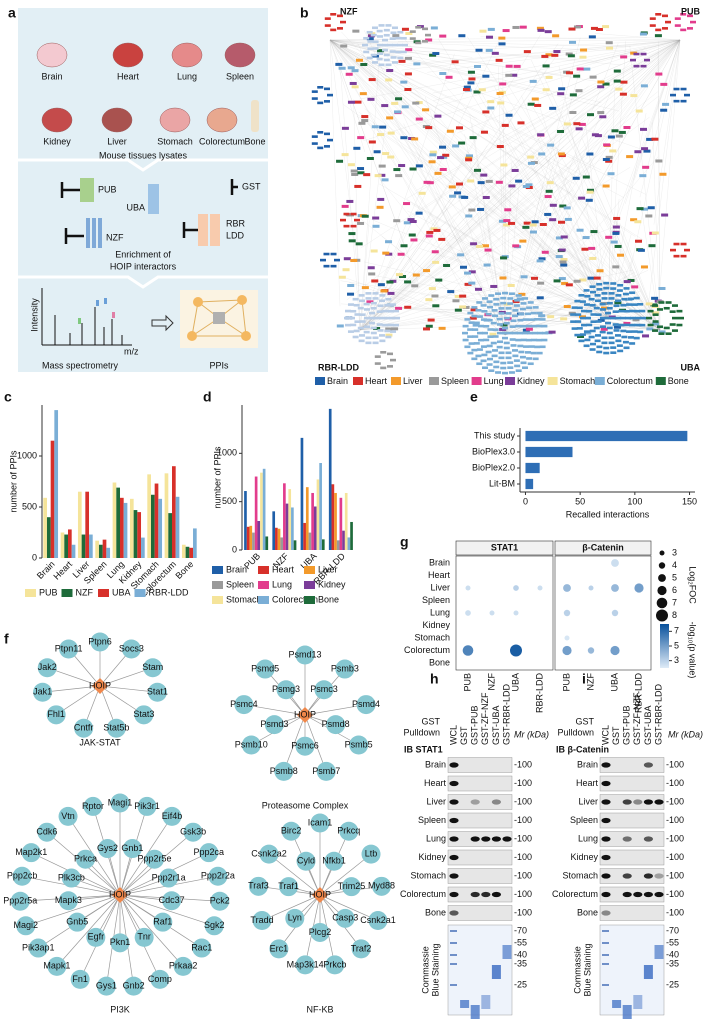 Image resolution: width=705 pixels, height=1020 pixels. What do you see at coordinates (588, 801) in the screenshot?
I see `row-label: Liver` at bounding box center [588, 801].